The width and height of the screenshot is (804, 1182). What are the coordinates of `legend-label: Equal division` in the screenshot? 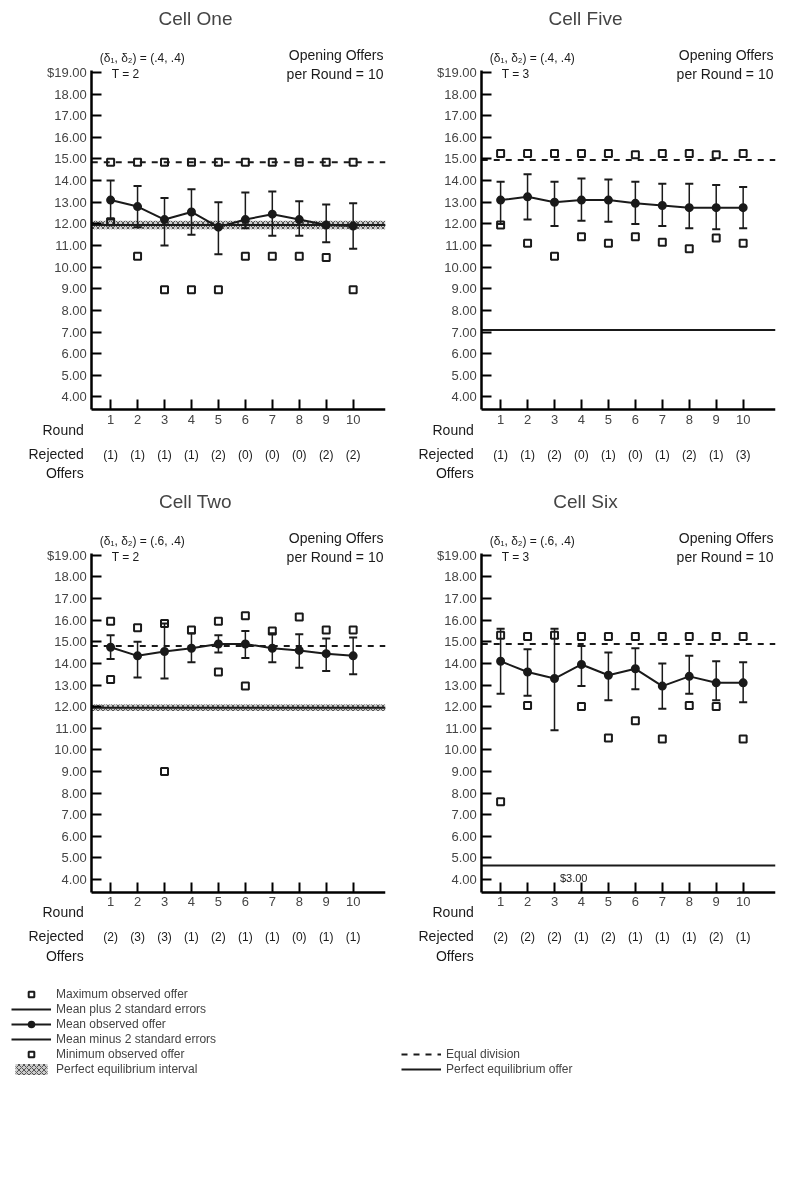 It's located at (483, 1054).